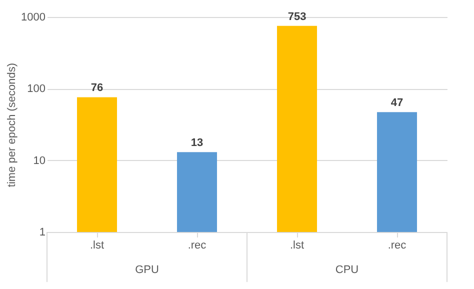 Image resolution: width=474 pixels, height=289 pixels. I want to click on text: CPU, so click(347, 270).